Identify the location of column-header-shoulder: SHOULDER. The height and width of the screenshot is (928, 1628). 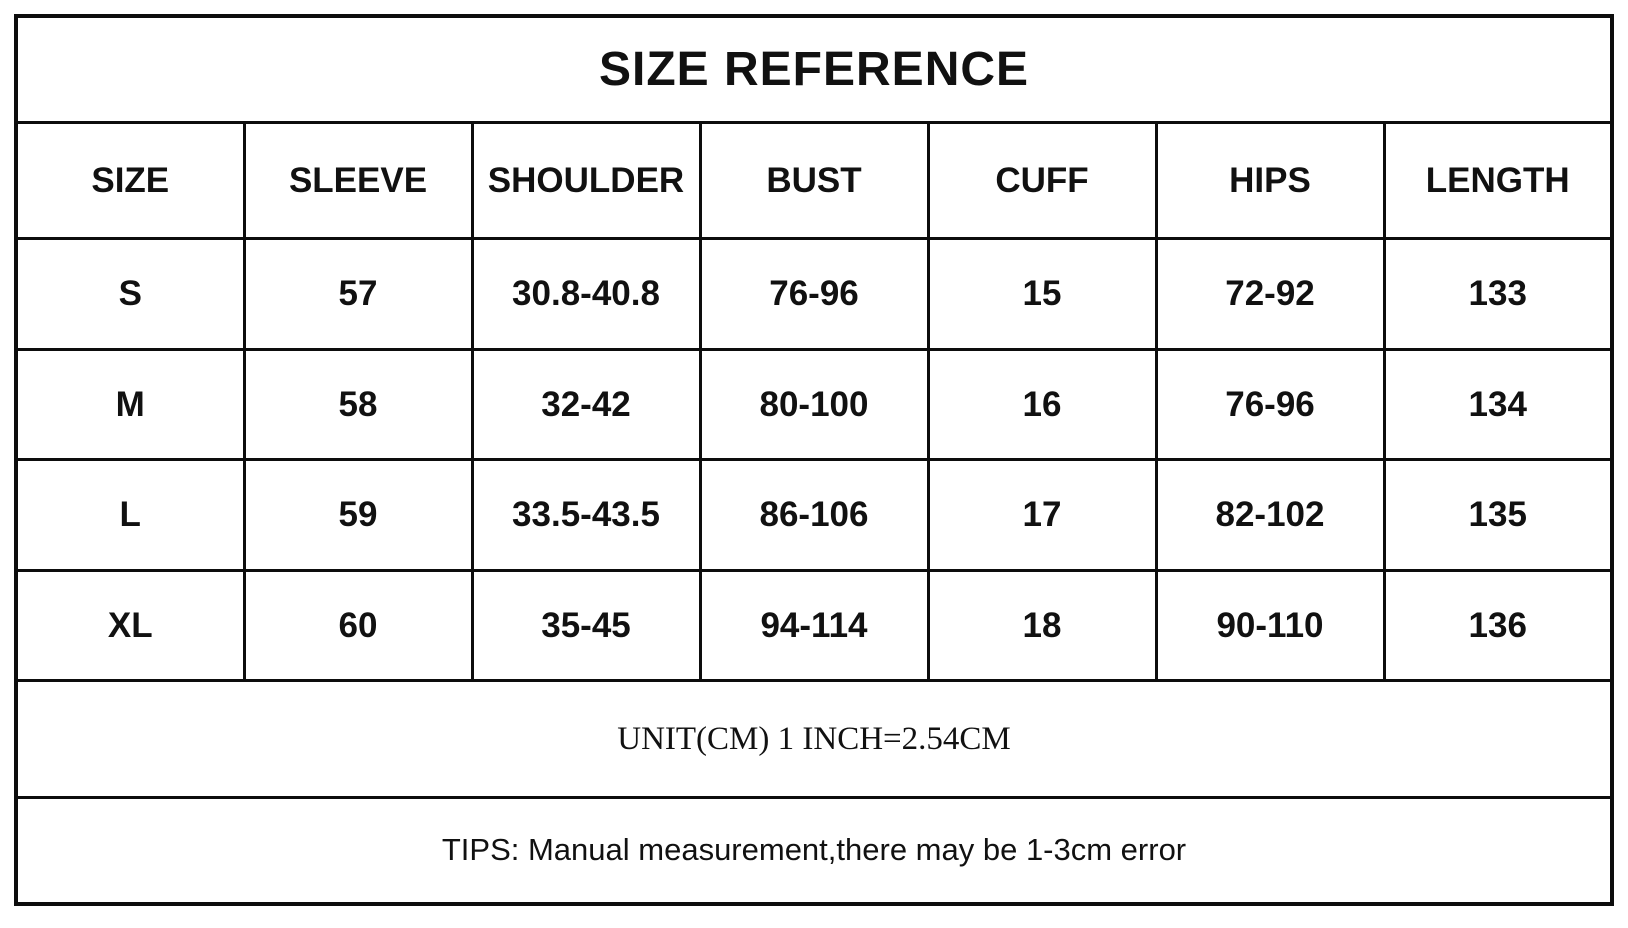
(586, 180).